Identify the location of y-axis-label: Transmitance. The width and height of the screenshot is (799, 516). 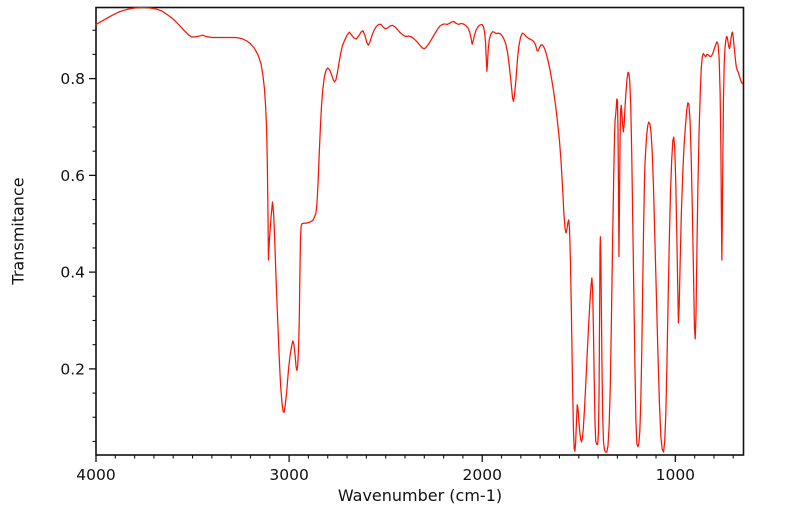
(18, 231).